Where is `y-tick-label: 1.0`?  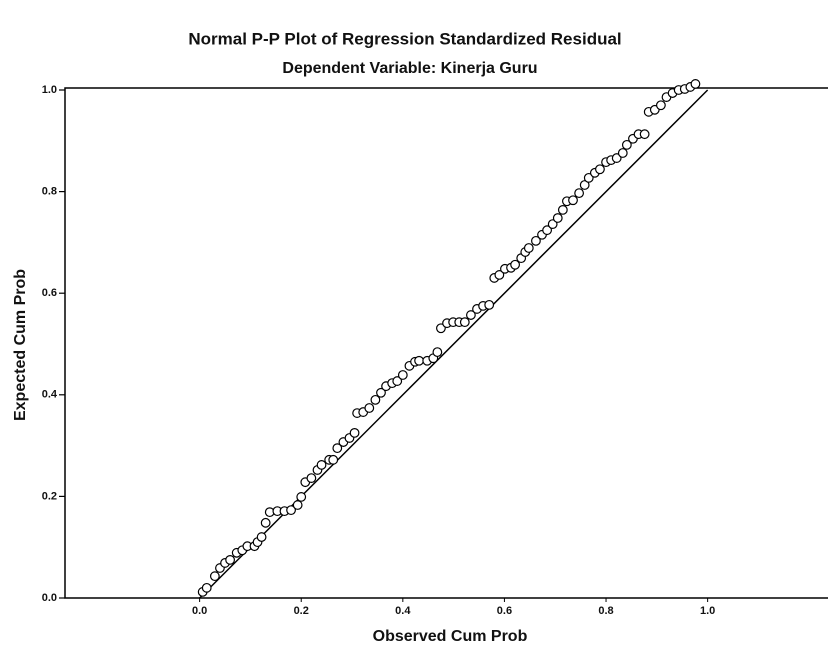 y-tick-label: 1.0 is located at coordinates (49, 90).